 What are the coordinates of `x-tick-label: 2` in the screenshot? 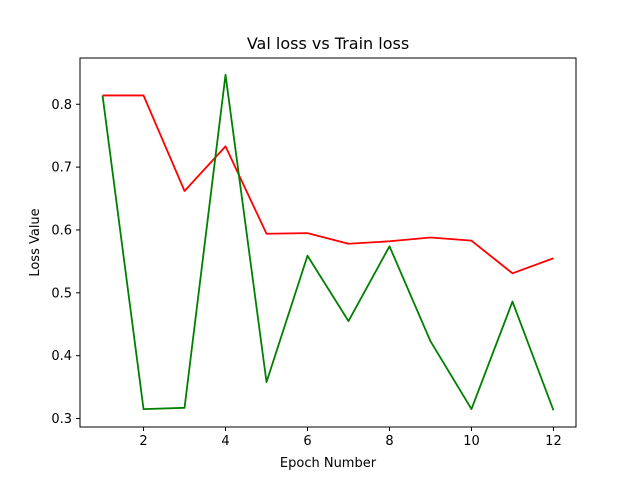 It's located at (143, 441).